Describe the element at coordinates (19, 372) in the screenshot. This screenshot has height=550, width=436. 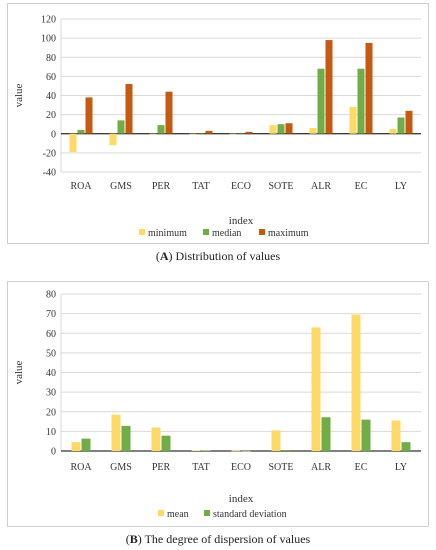
I see `y-axis-label: value` at that location.